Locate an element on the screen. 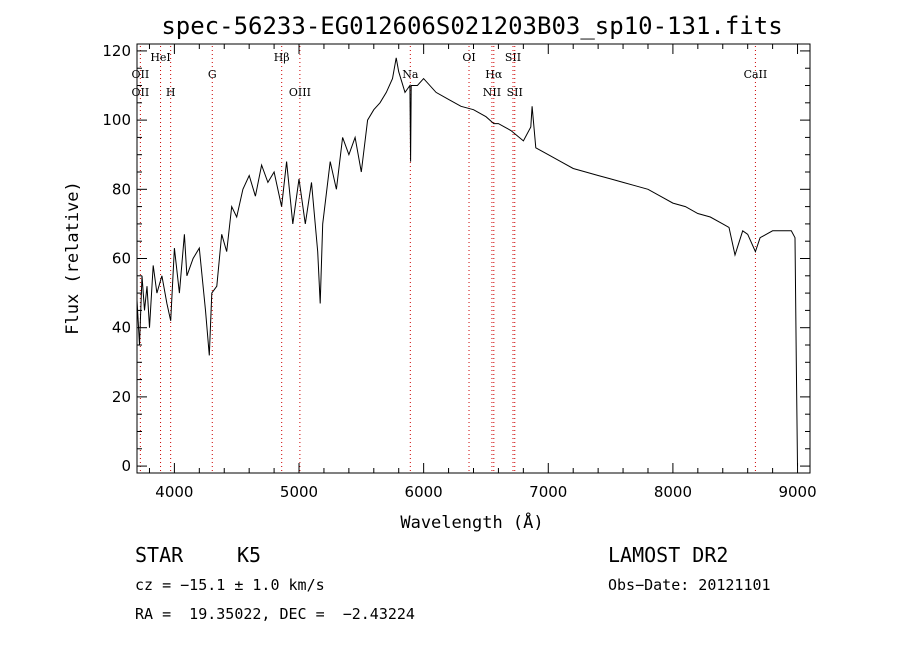 Image resolution: width=900 pixels, height=650 pixels. emission-line-label: CaII is located at coordinates (756, 74).